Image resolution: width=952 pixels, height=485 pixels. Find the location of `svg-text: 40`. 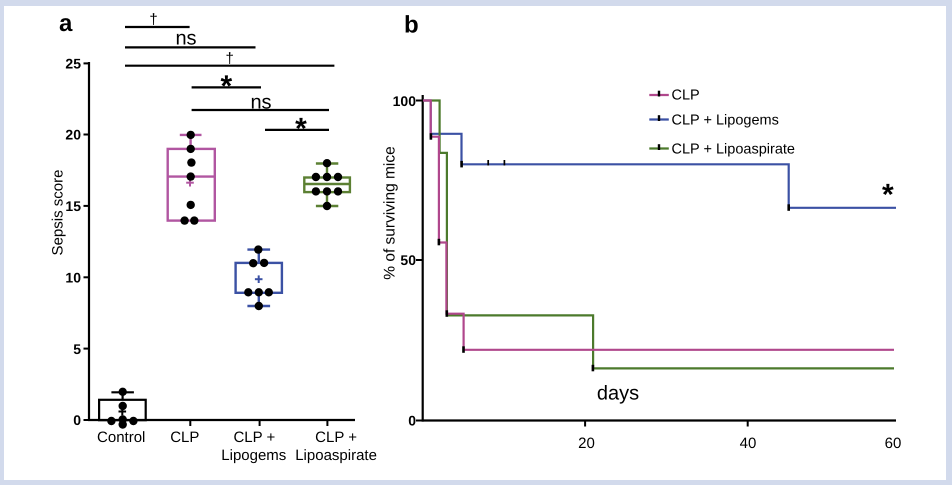

svg-text: 40 is located at coordinates (748, 443).